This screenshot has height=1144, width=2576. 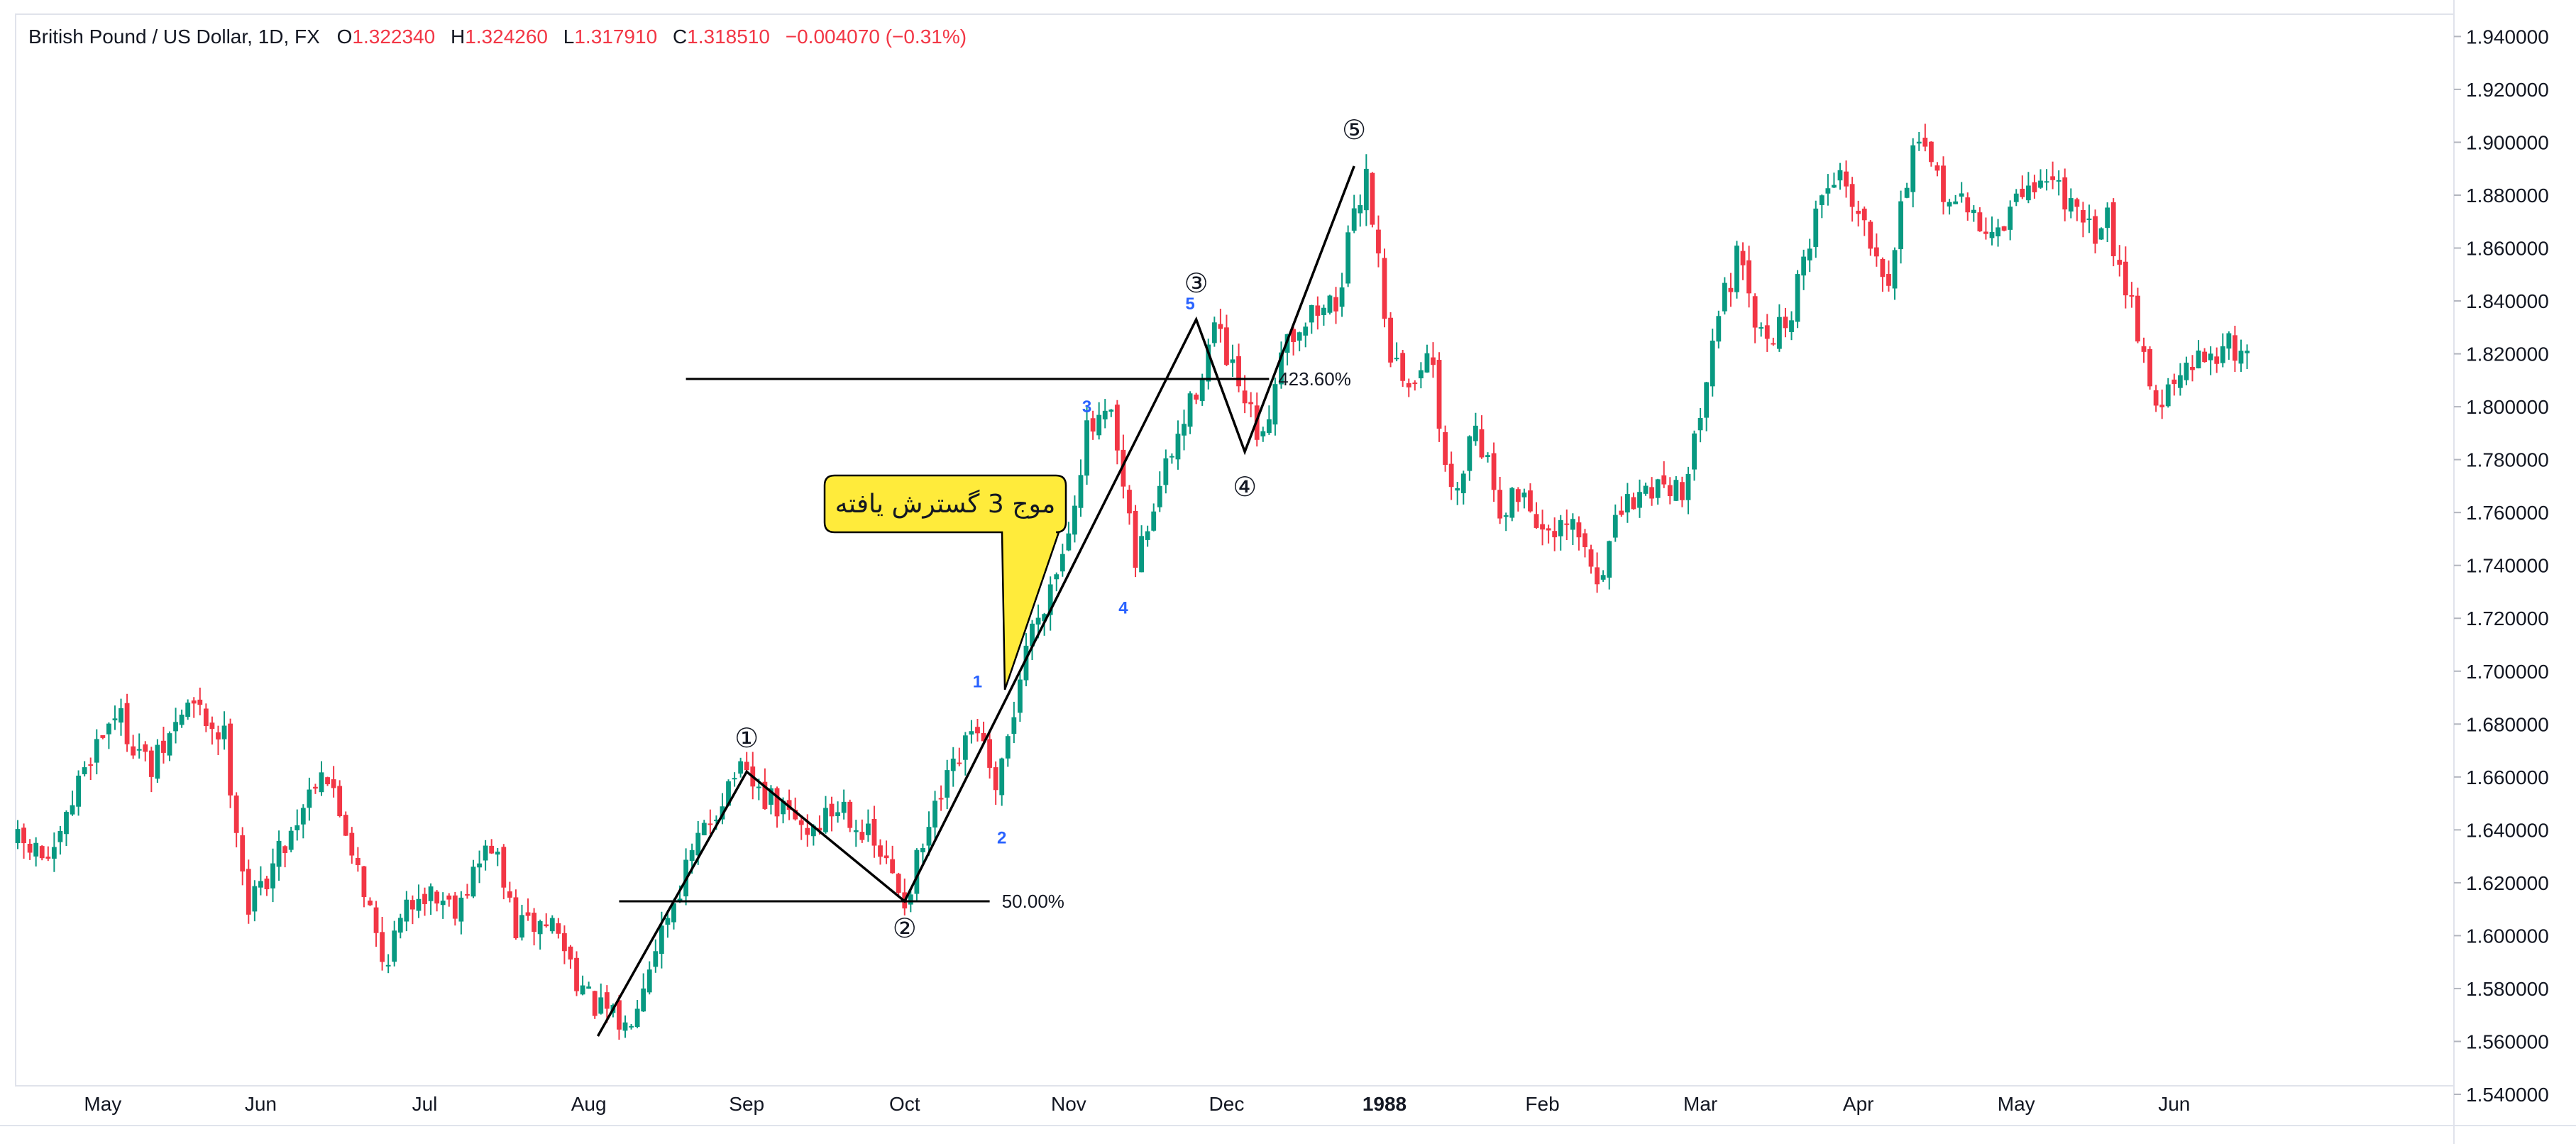 What do you see at coordinates (1385, 1104) in the screenshot?
I see `time-tick-label: 1988` at bounding box center [1385, 1104].